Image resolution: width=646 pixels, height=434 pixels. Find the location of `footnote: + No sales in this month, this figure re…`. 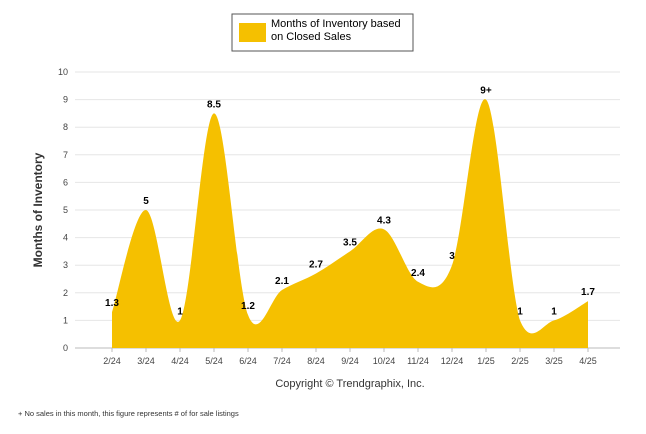

footnote: + No sales in this month, this figure re… is located at coordinates (128, 413).